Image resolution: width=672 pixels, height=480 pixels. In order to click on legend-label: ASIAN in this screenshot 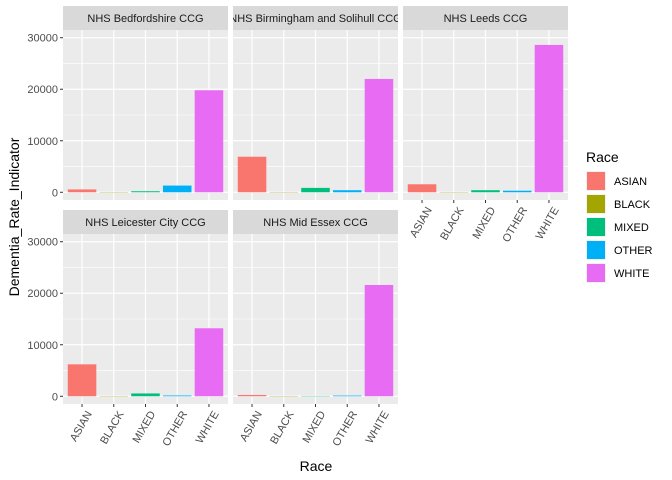, I will do `click(630, 182)`.